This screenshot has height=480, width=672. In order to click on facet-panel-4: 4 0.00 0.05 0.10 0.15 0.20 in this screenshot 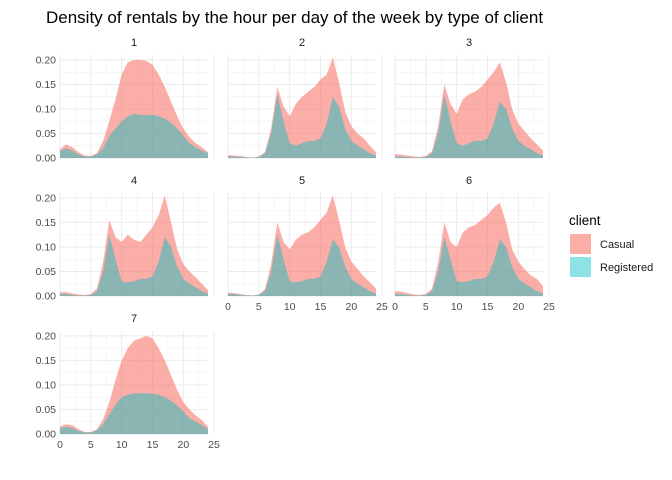, I will do `click(125, 239)`.